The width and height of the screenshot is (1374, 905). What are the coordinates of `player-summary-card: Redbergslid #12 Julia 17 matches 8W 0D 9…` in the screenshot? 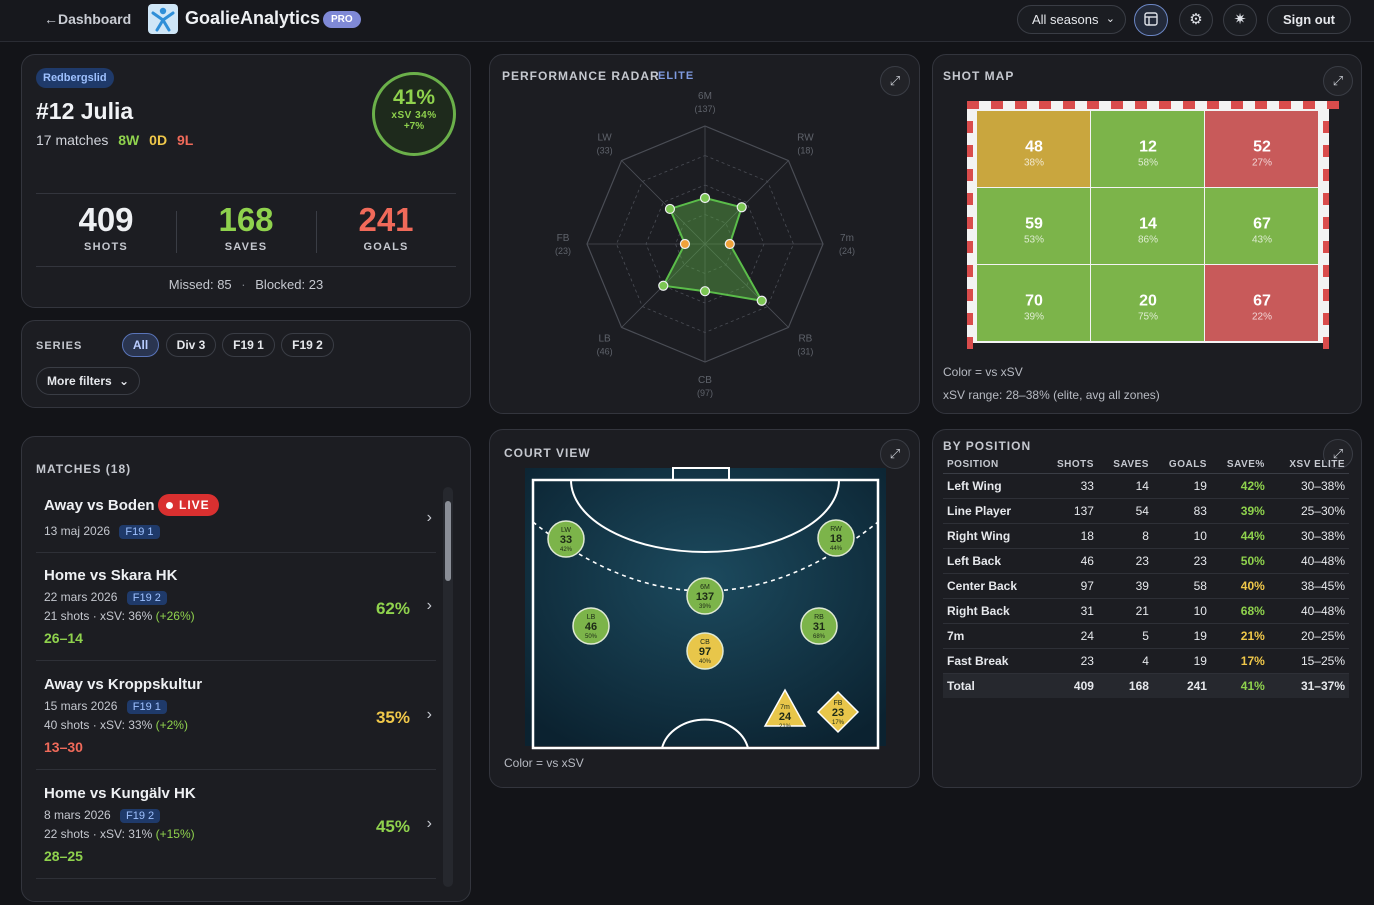 It's located at (246, 181).